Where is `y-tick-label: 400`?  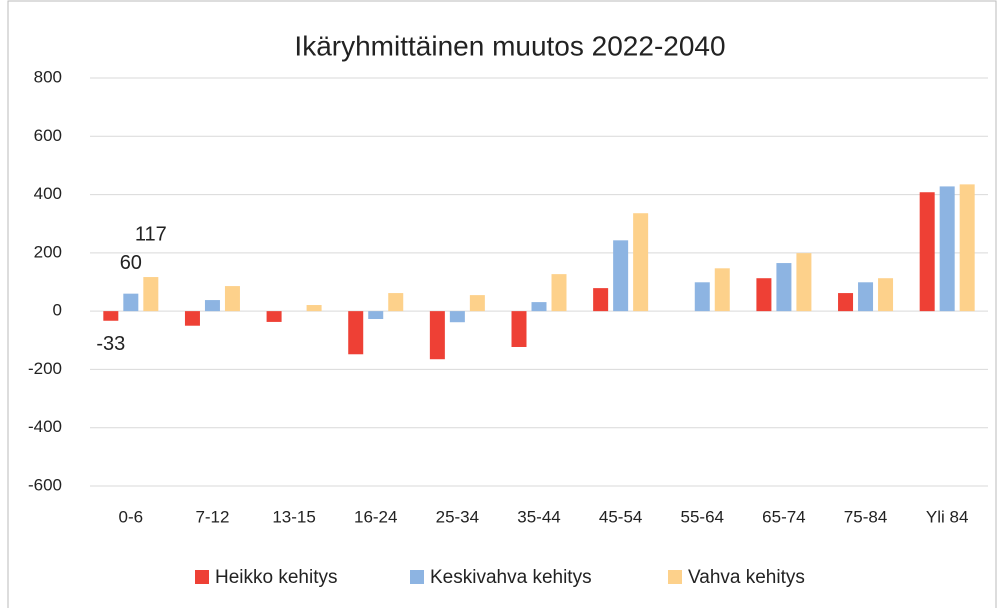 y-tick-label: 400 is located at coordinates (48, 193).